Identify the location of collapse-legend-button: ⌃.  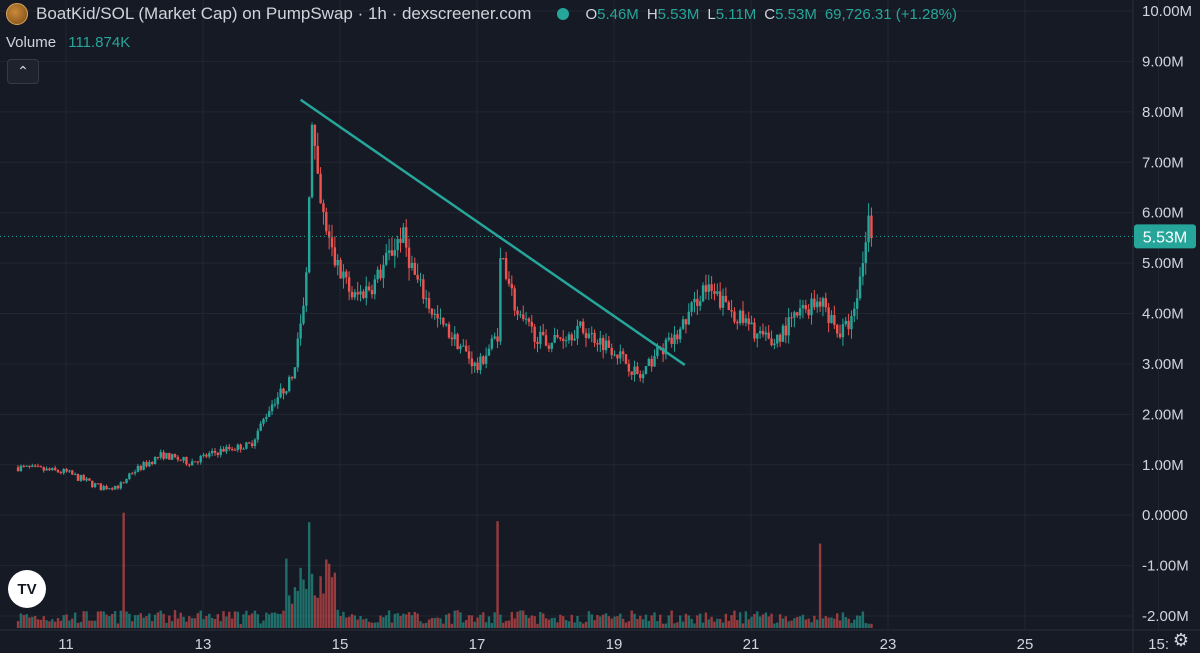
(23, 71).